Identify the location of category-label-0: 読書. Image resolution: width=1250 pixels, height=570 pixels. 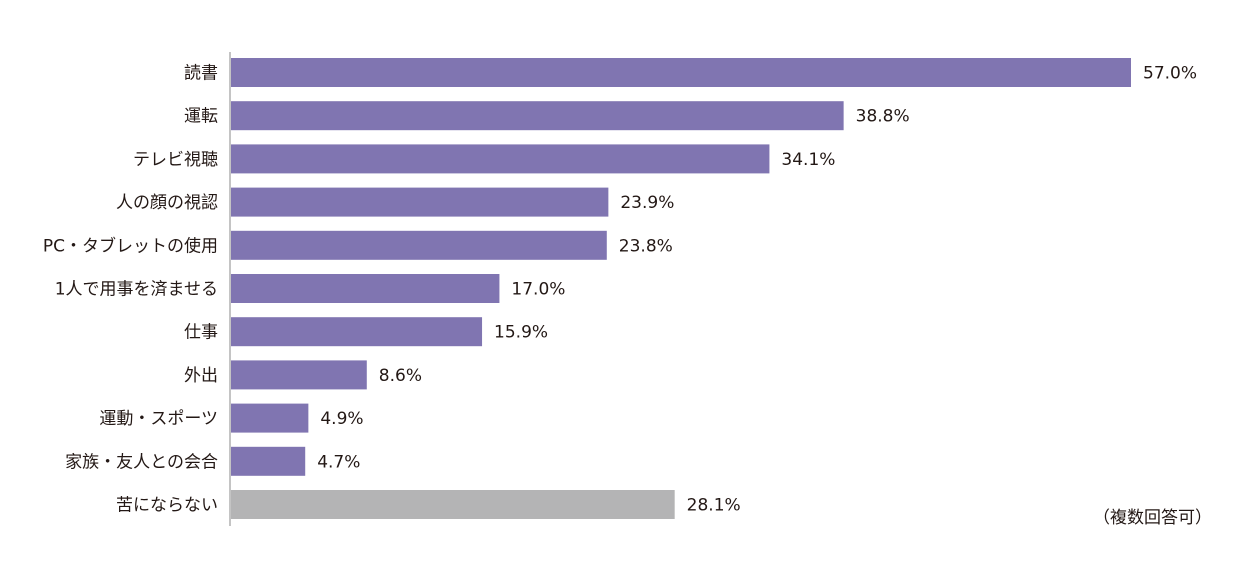
(201, 74).